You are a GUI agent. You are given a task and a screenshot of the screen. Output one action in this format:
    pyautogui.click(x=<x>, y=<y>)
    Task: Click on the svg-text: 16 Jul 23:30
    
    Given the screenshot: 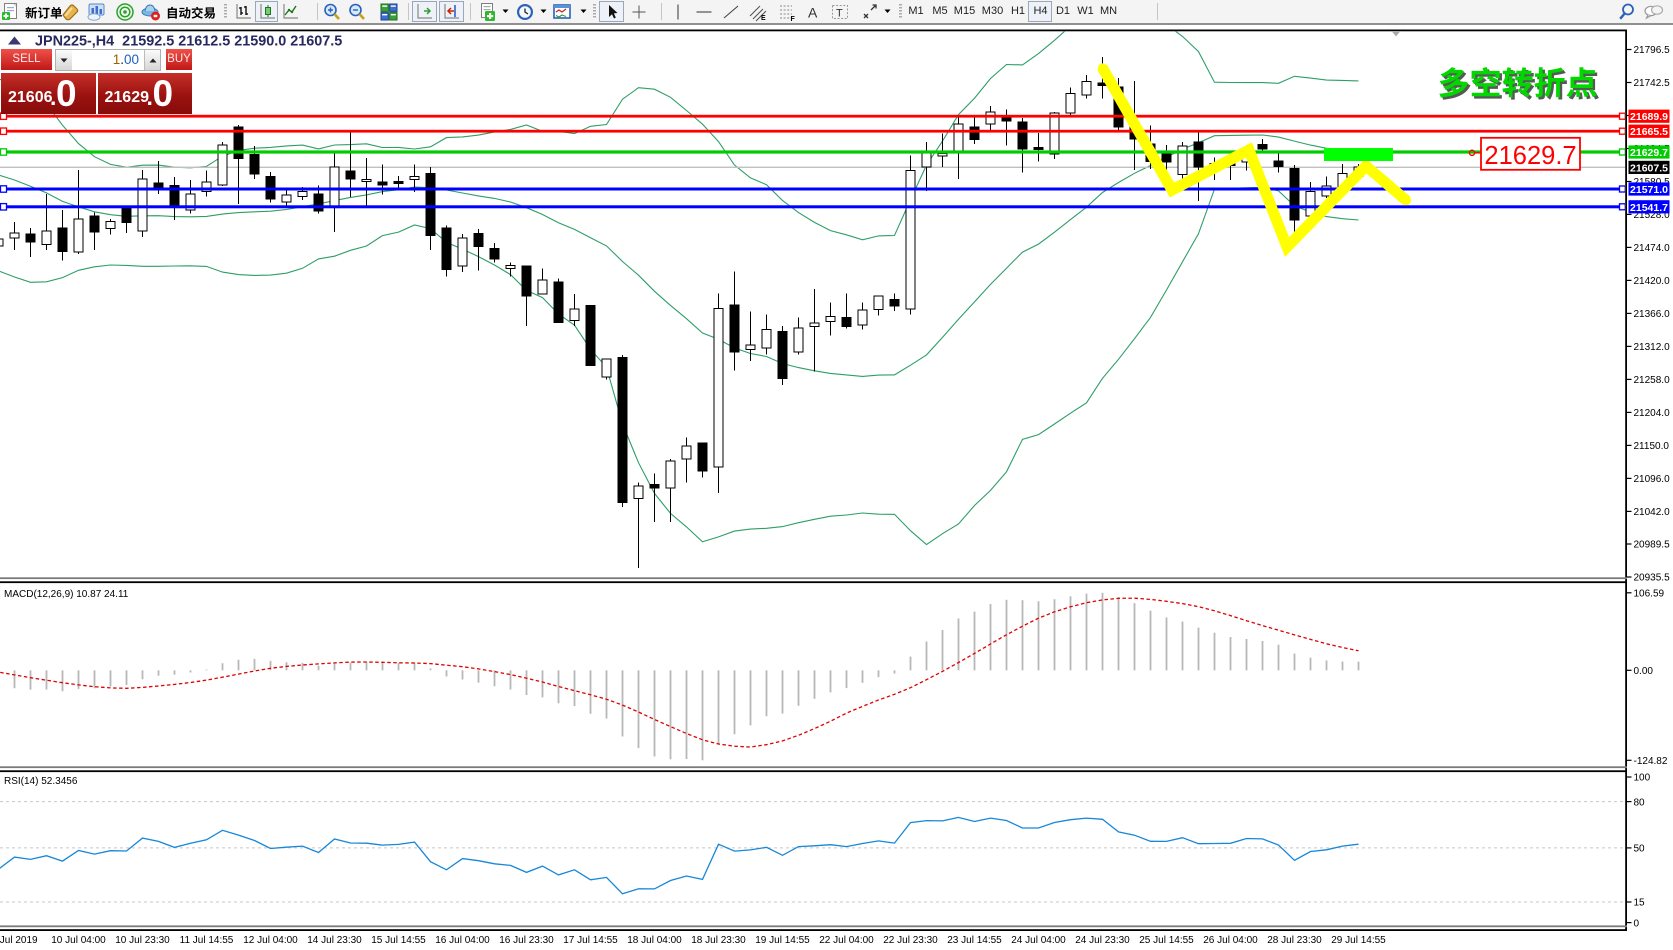 What is the action you would take?
    pyautogui.click(x=526, y=940)
    